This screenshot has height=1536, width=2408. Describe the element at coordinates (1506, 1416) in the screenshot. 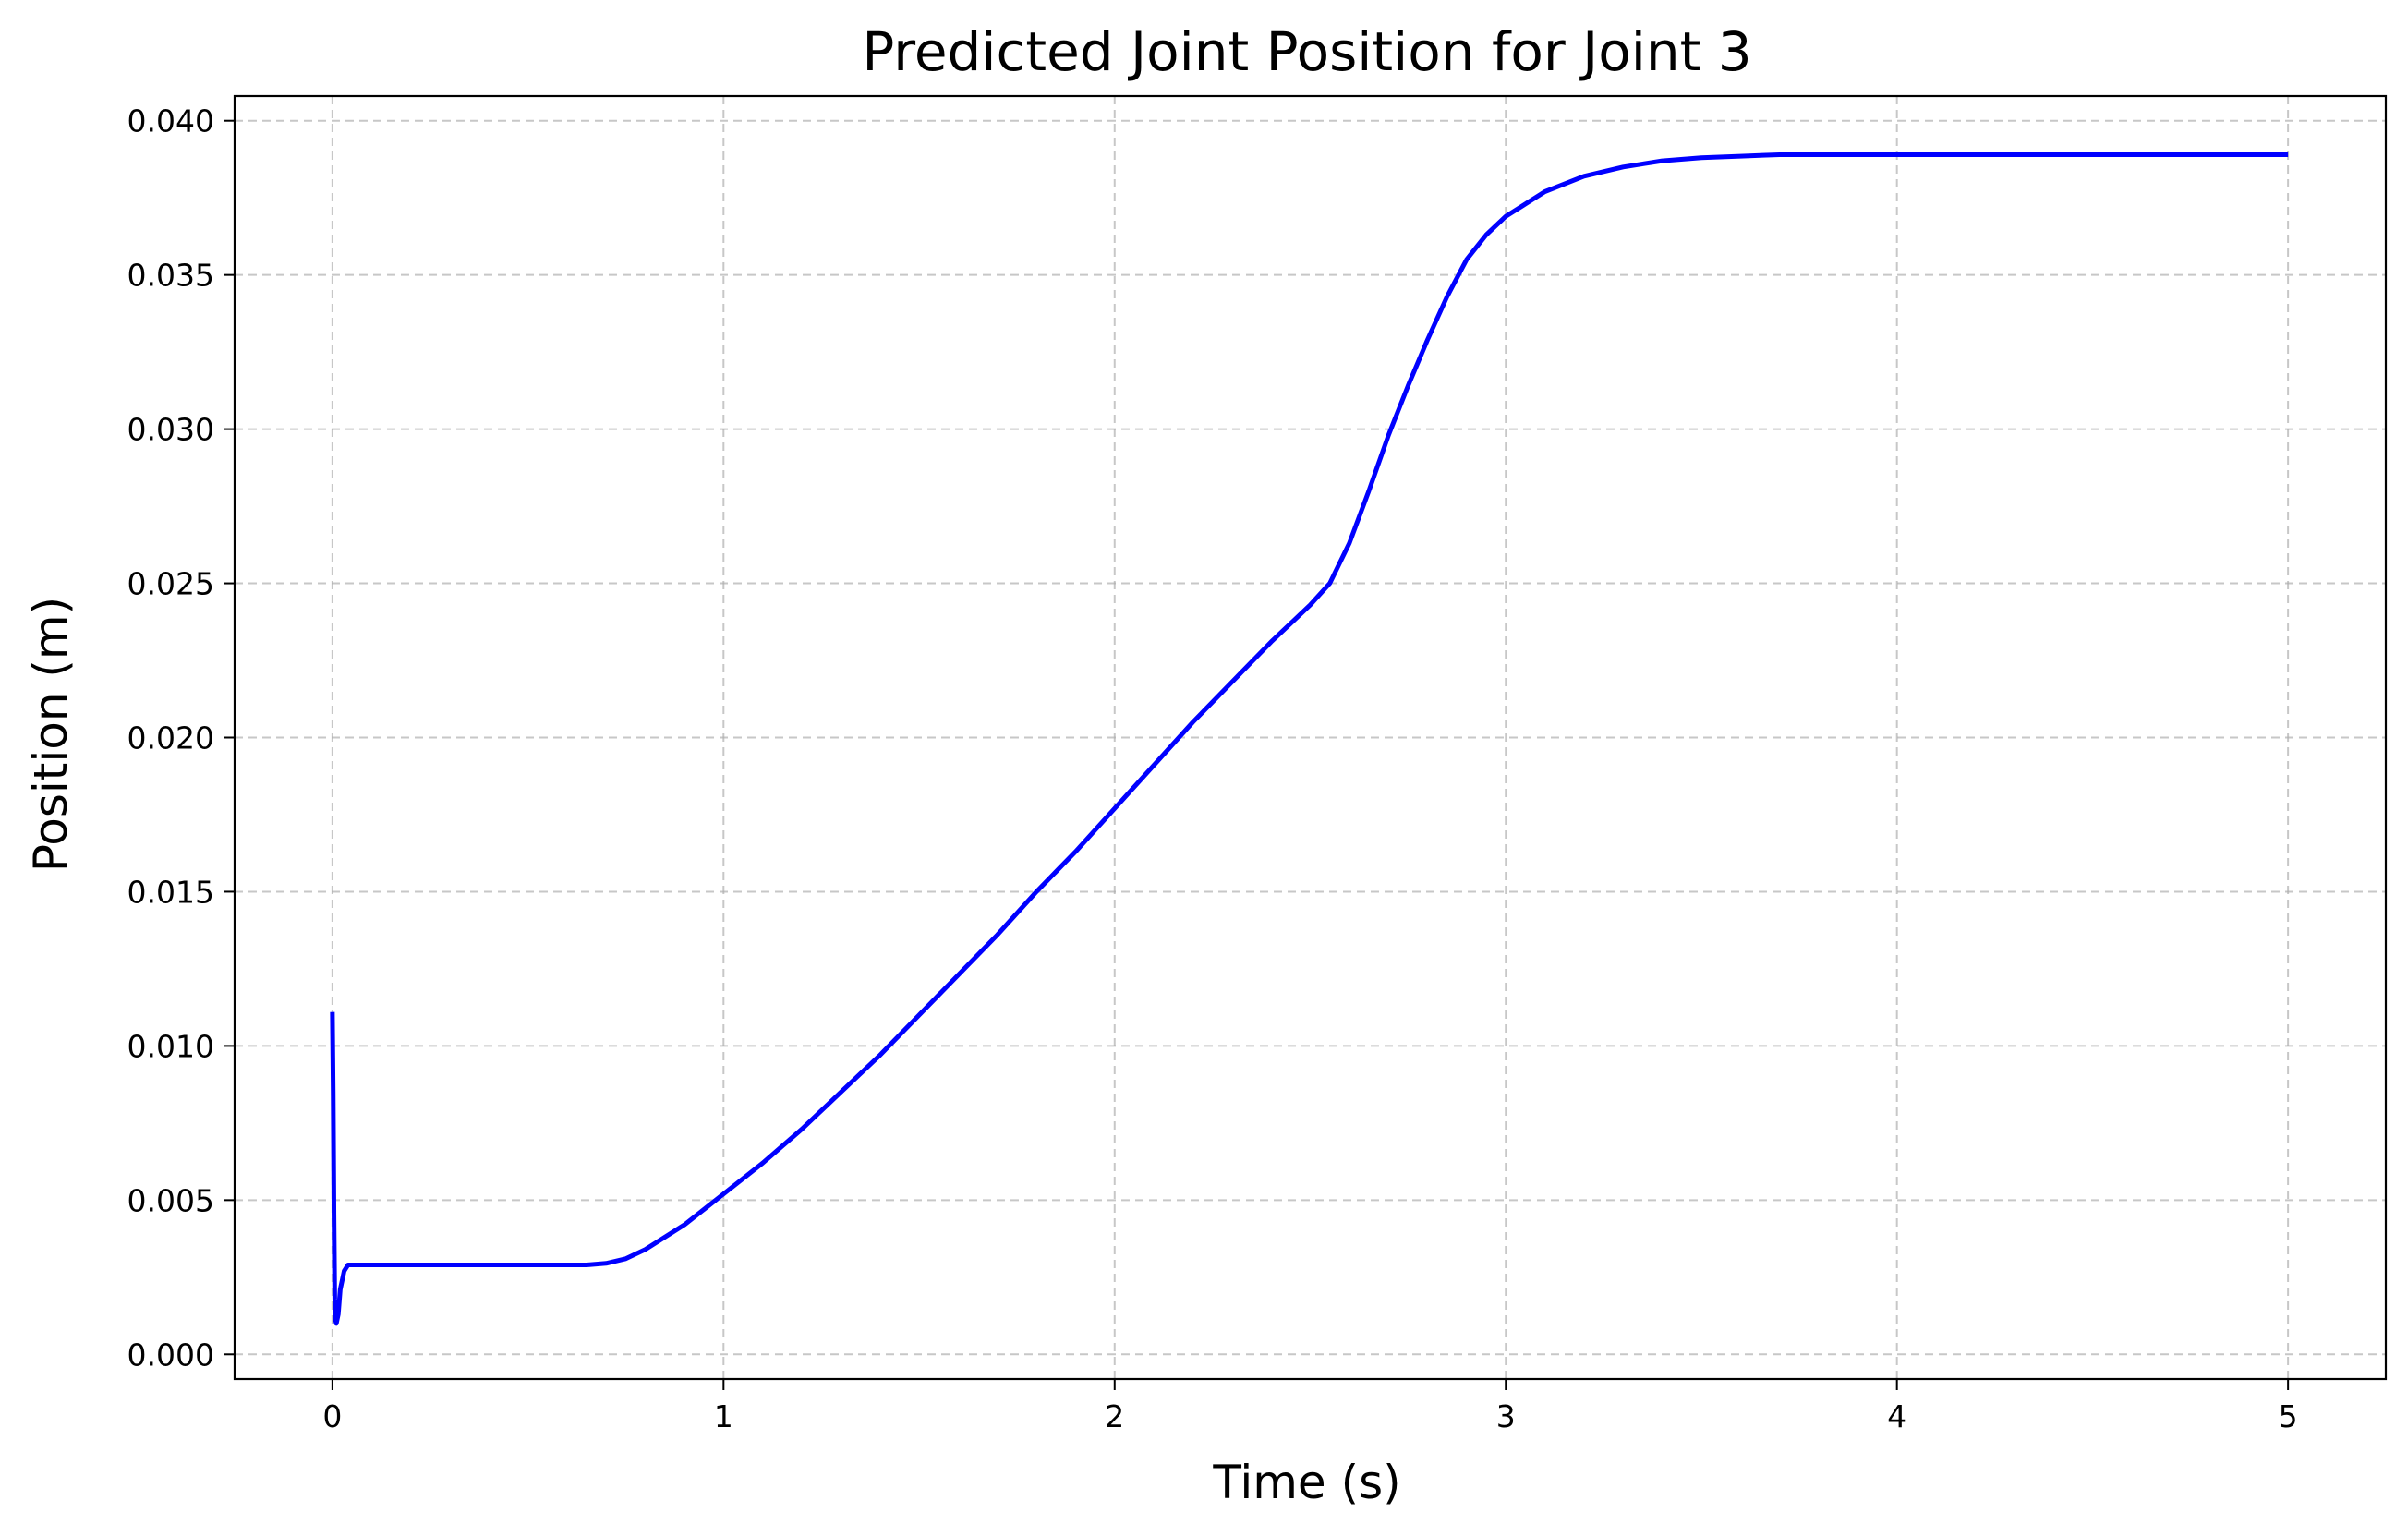

I see `x-tick-label: 3` at that location.